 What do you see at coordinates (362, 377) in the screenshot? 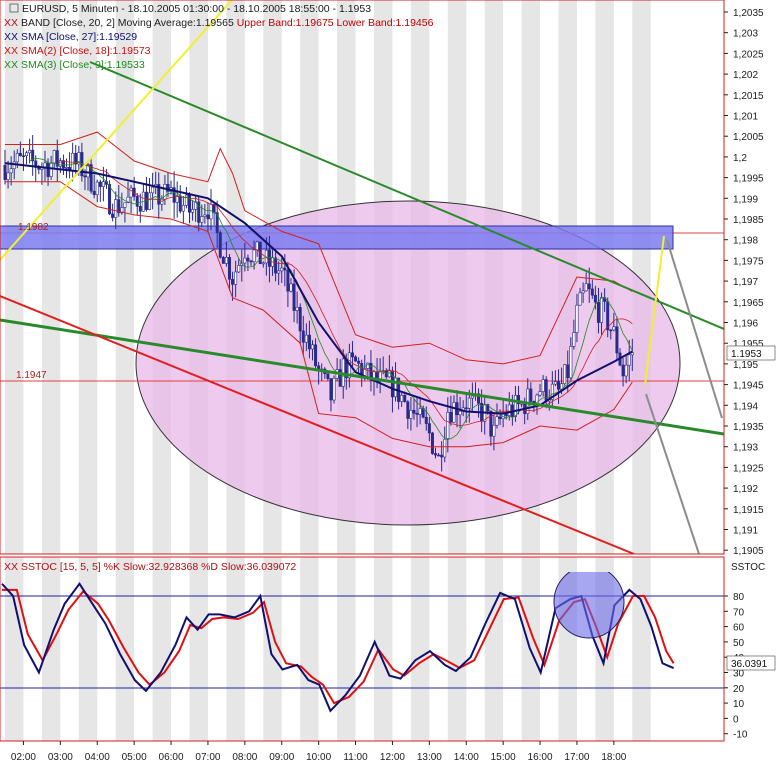
I see `trendline-green-support` at bounding box center [362, 377].